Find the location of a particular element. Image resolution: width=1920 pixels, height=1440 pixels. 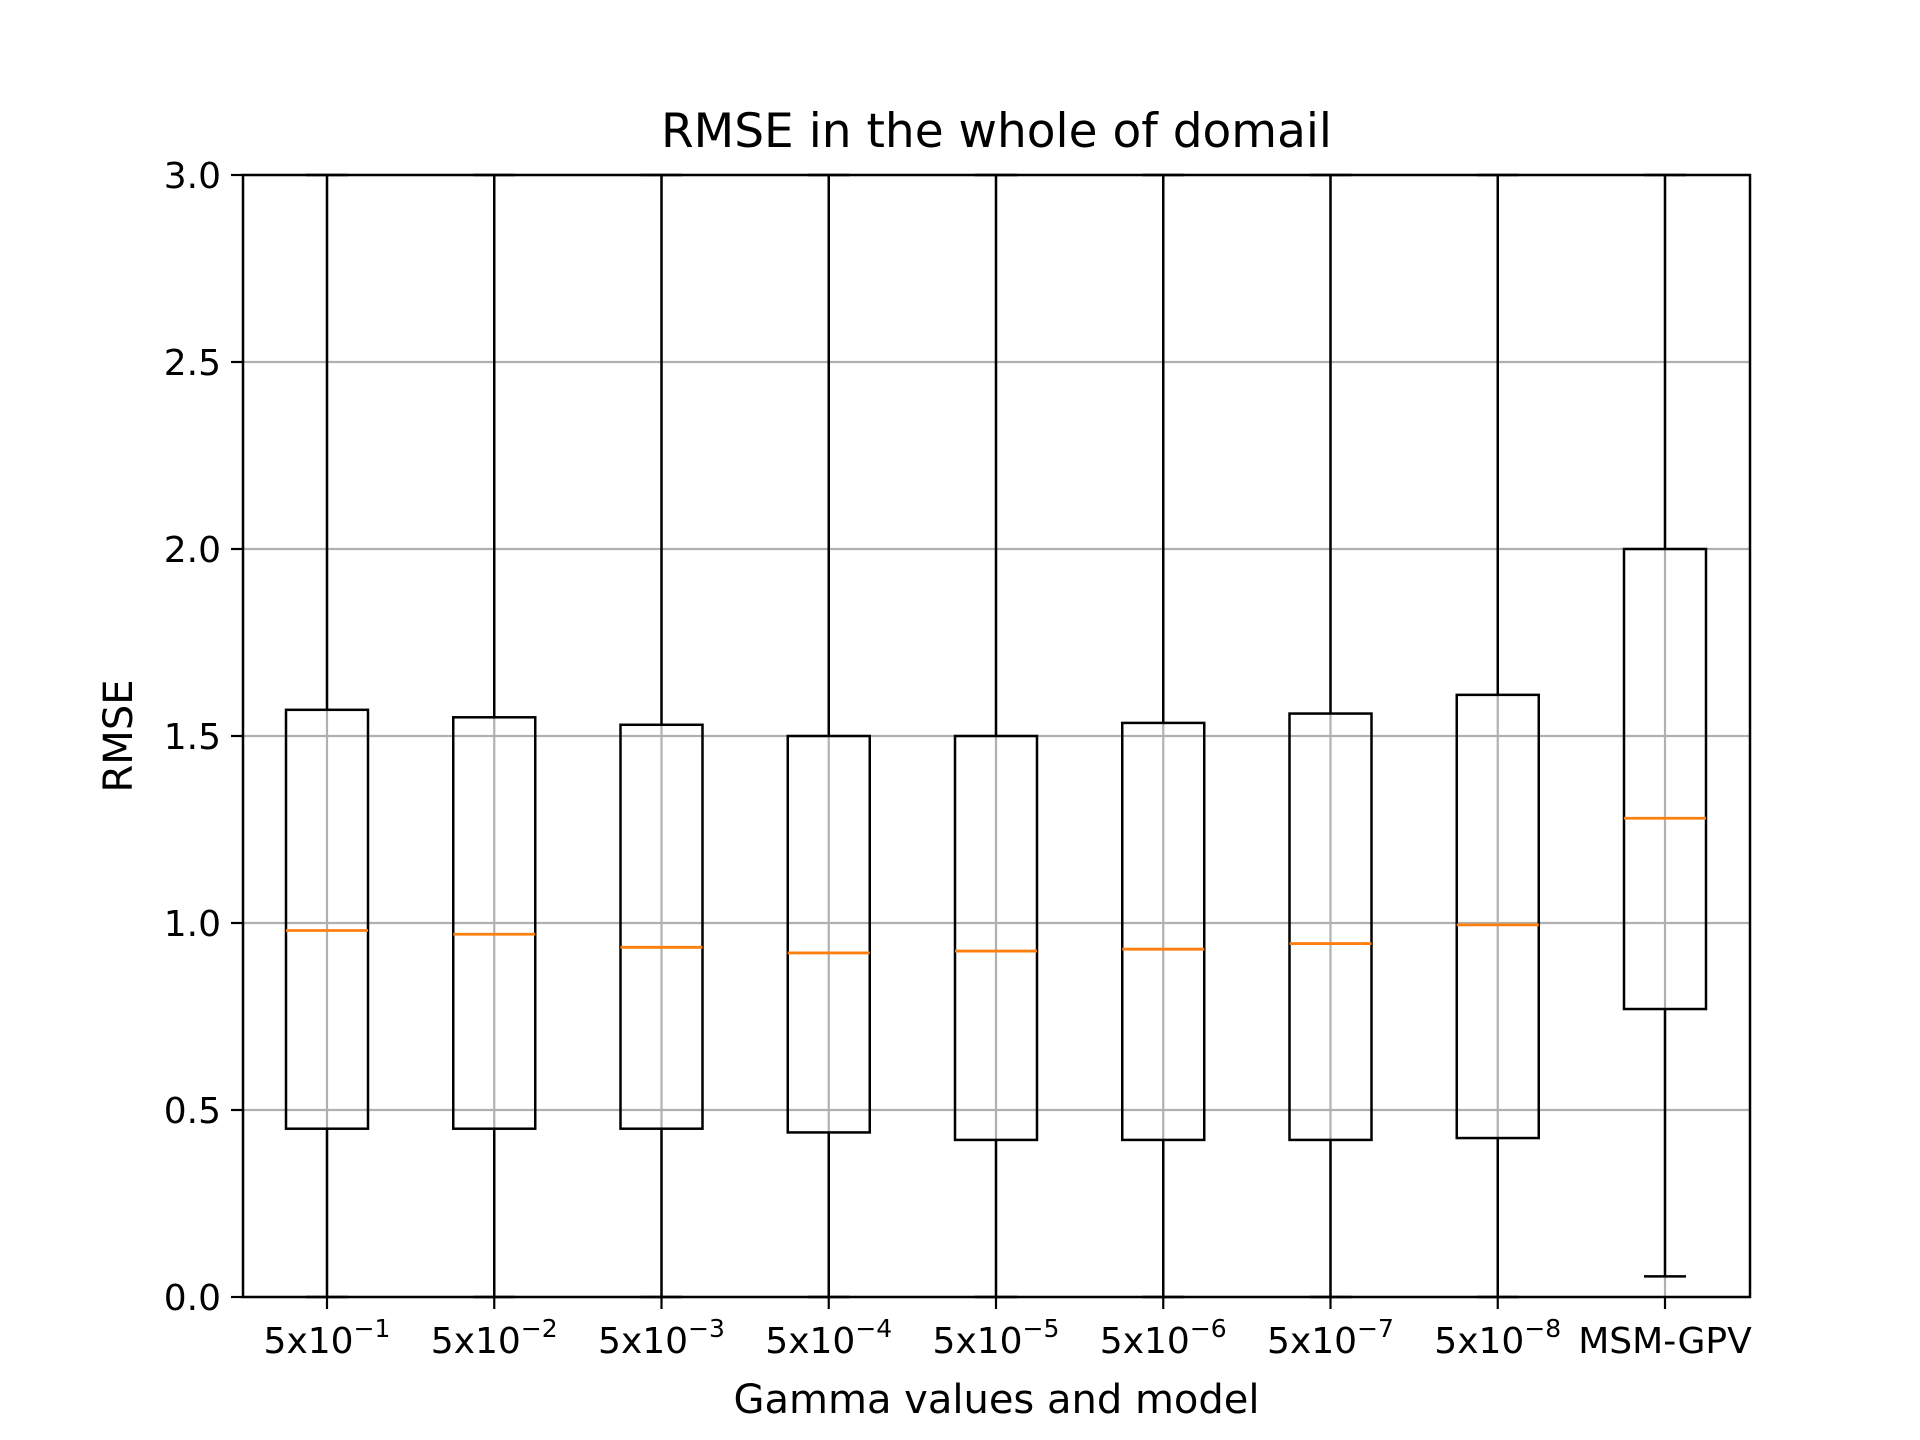

x-tick-label-exponent: −2 is located at coordinates (539, 1328).